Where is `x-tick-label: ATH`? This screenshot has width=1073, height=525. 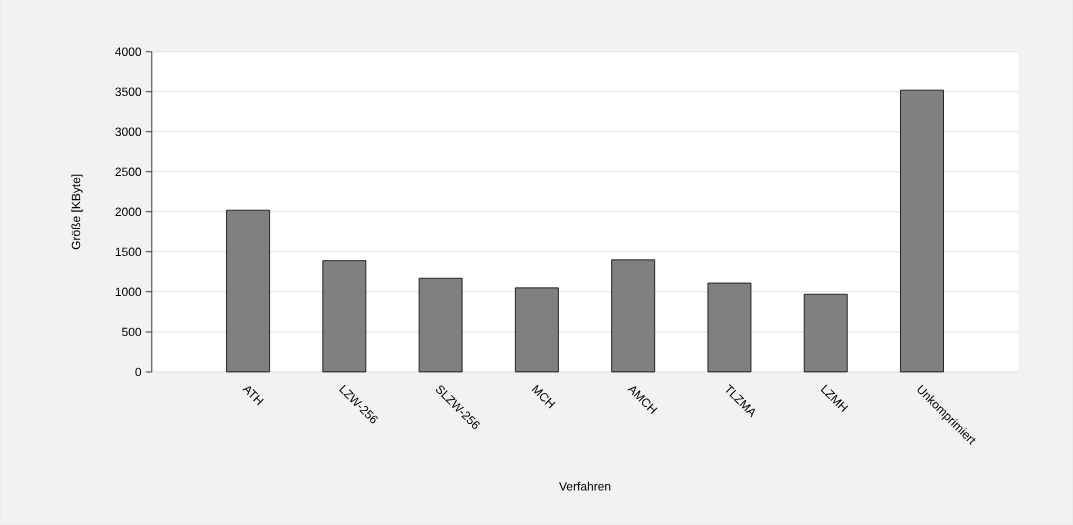 x-tick-label: ATH is located at coordinates (253, 396).